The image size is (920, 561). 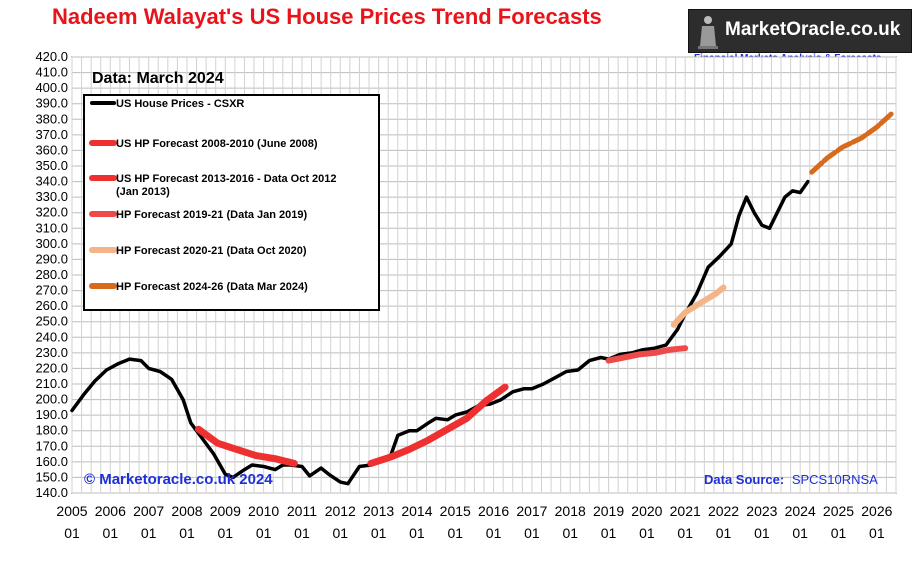 What do you see at coordinates (51, 321) in the screenshot?
I see `y-tick-label: 250.0` at bounding box center [51, 321].